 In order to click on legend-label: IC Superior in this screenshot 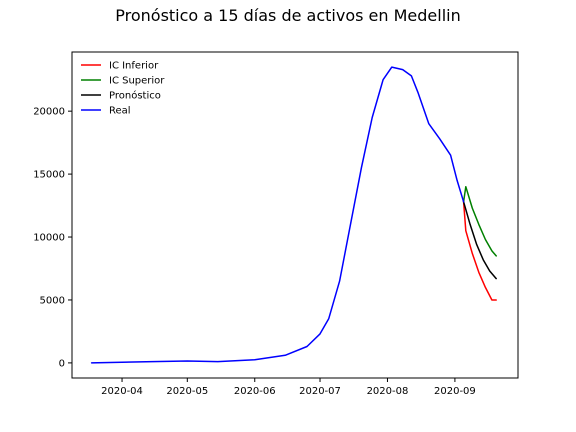, I will do `click(137, 81)`.